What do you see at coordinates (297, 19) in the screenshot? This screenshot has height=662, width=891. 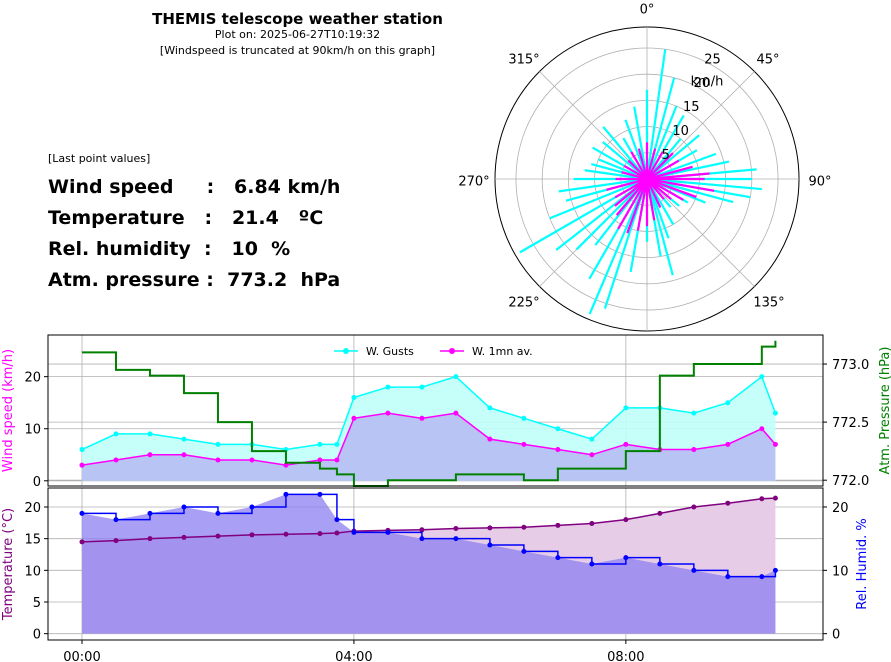 I see `chart-title: THEMIS telescope weather station` at bounding box center [297, 19].